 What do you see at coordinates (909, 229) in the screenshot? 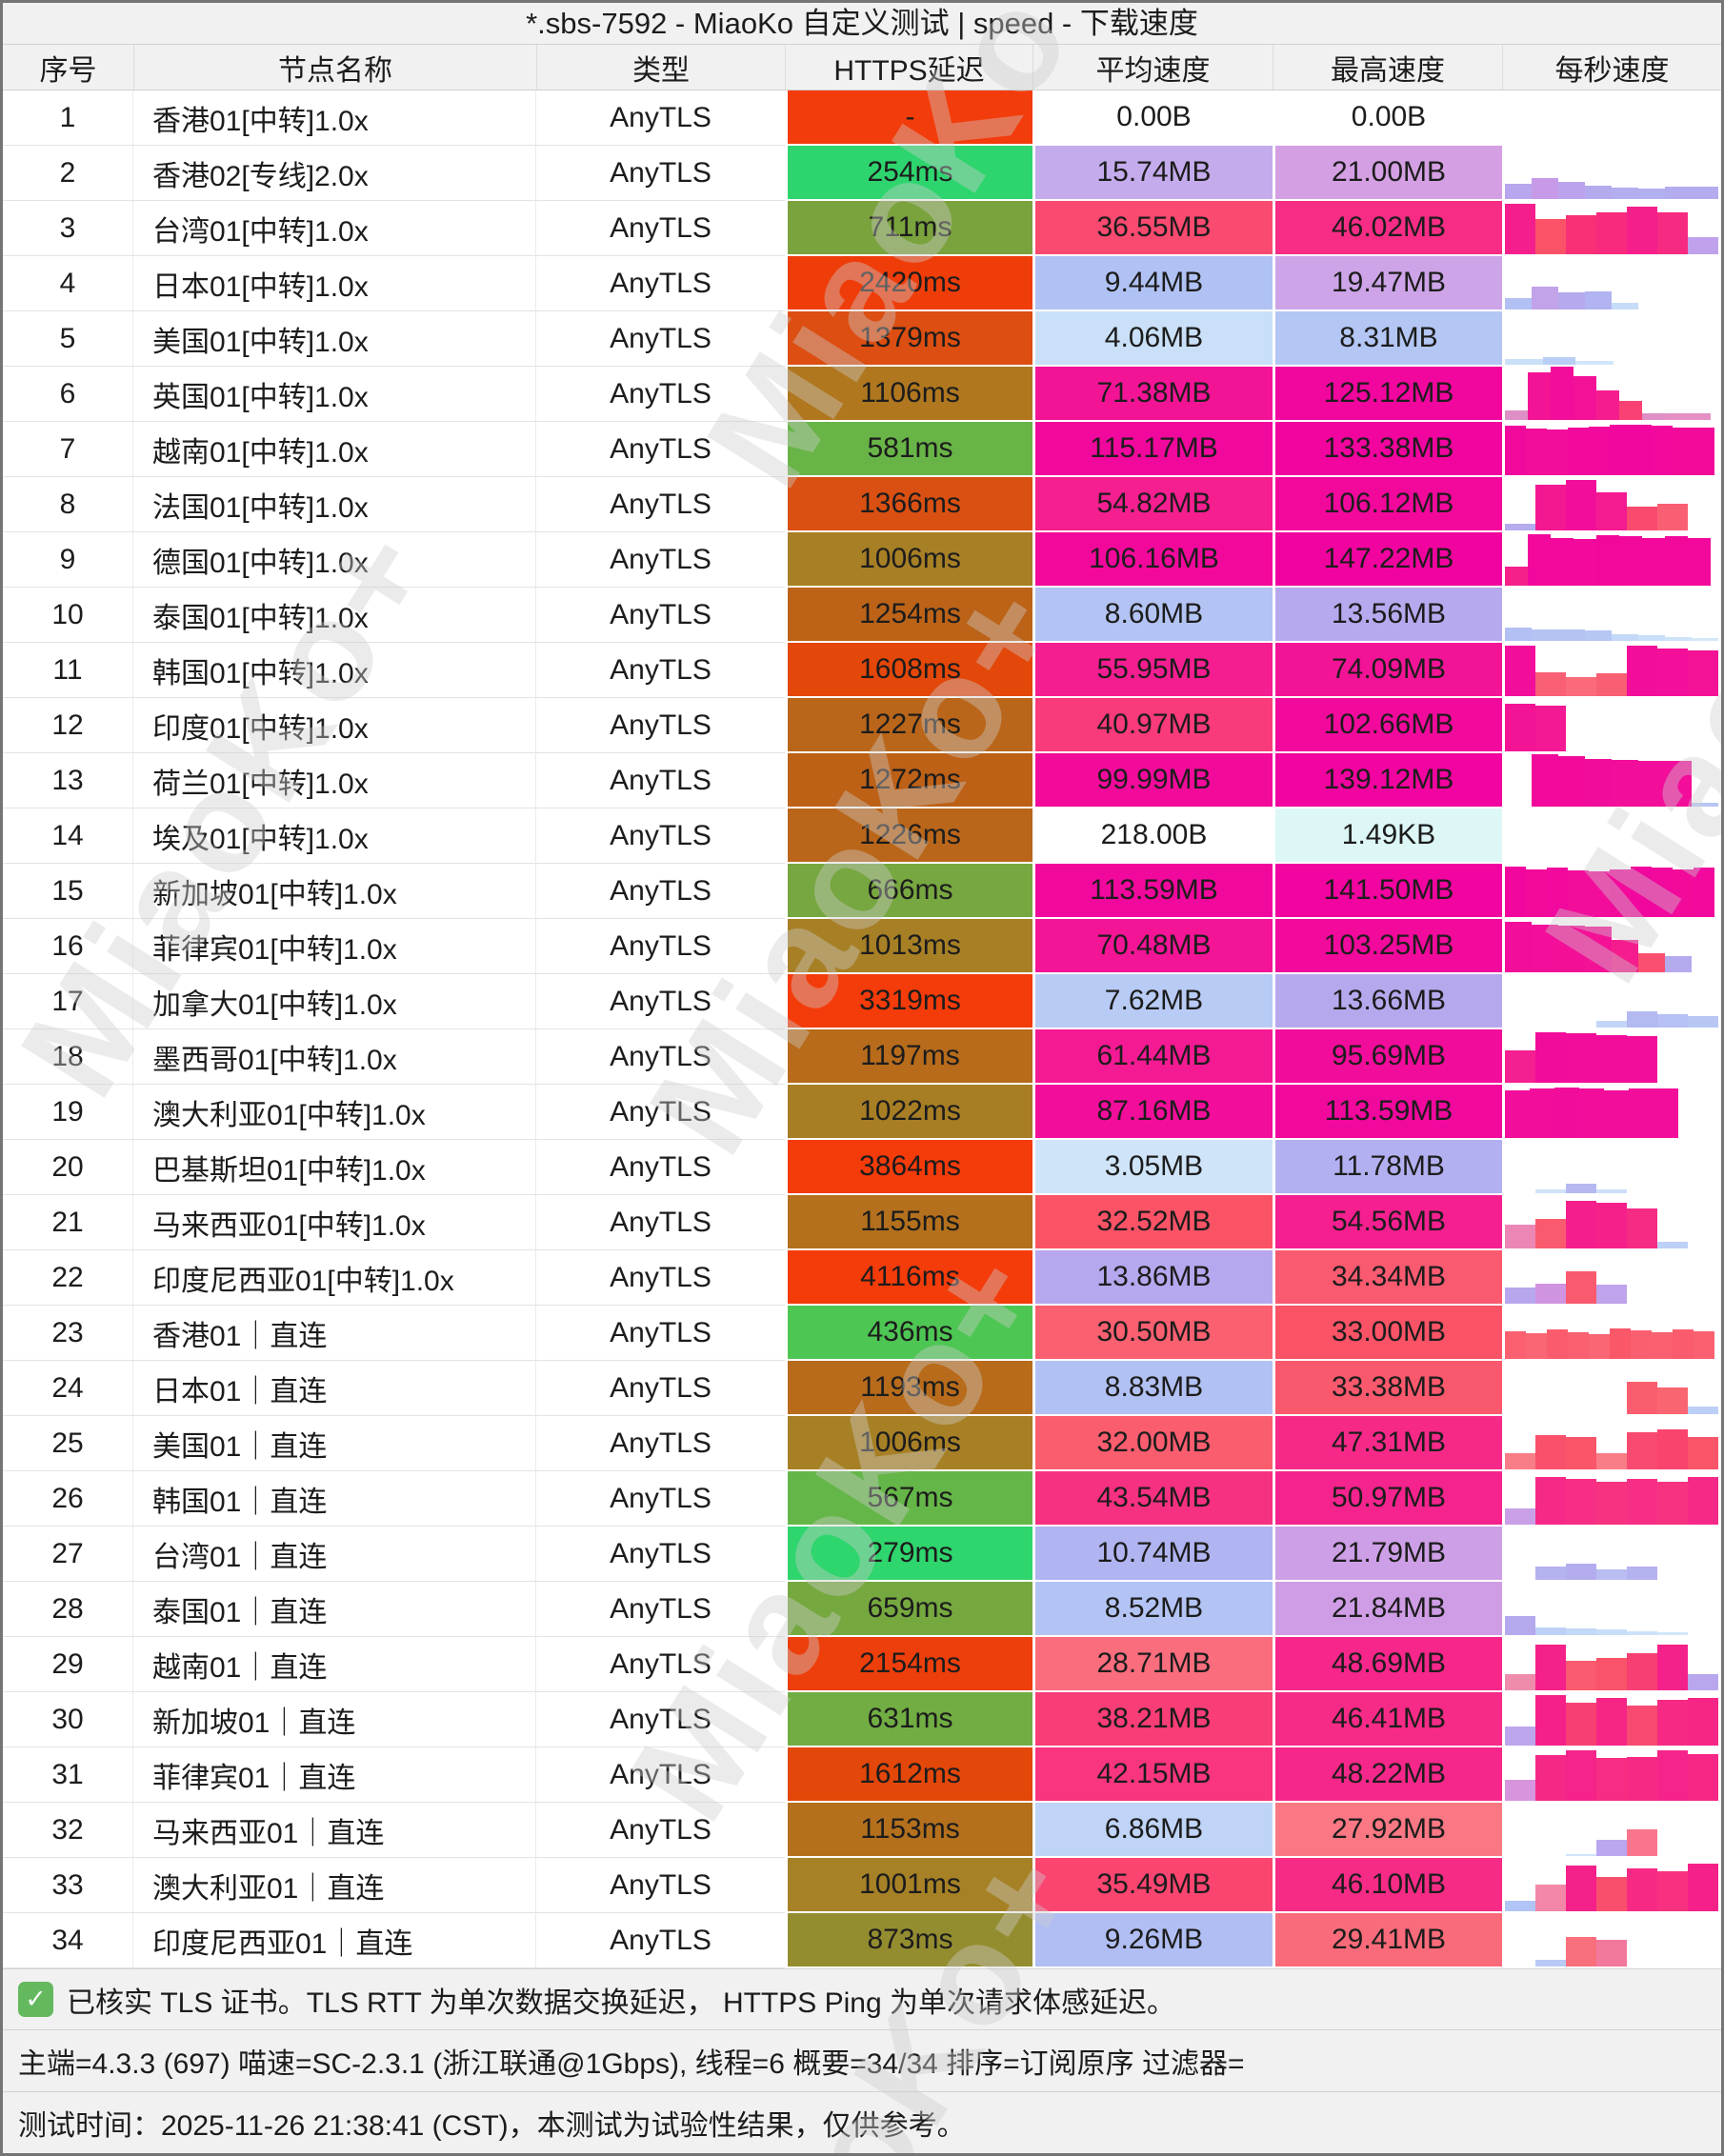
I see `cell-latency: 711ms` at bounding box center [909, 229].